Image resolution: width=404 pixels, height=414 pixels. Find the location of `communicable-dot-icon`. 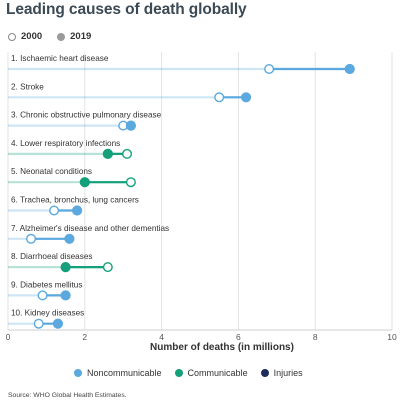

communicable-dot-icon is located at coordinates (178, 373).